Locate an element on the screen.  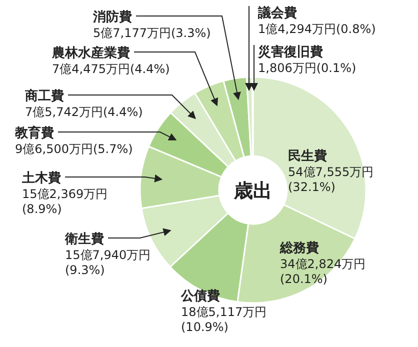
data-label: 1億4,294万円(0.8%) is located at coordinates (317, 29).